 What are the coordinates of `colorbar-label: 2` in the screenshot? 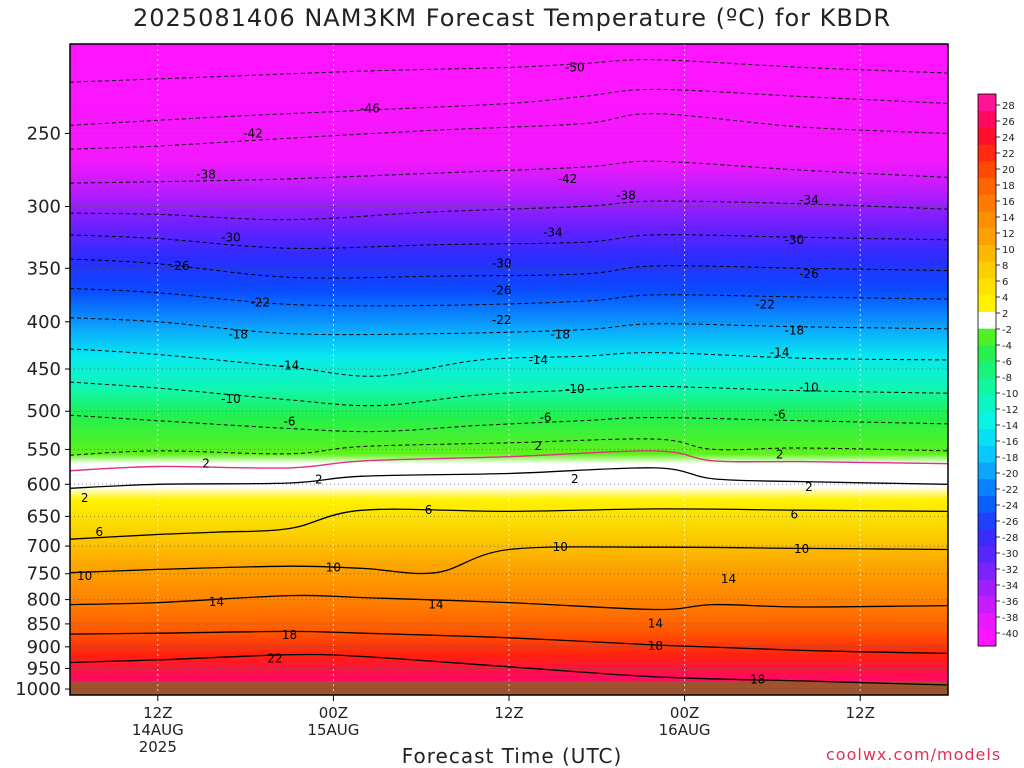 It's located at (1005, 314).